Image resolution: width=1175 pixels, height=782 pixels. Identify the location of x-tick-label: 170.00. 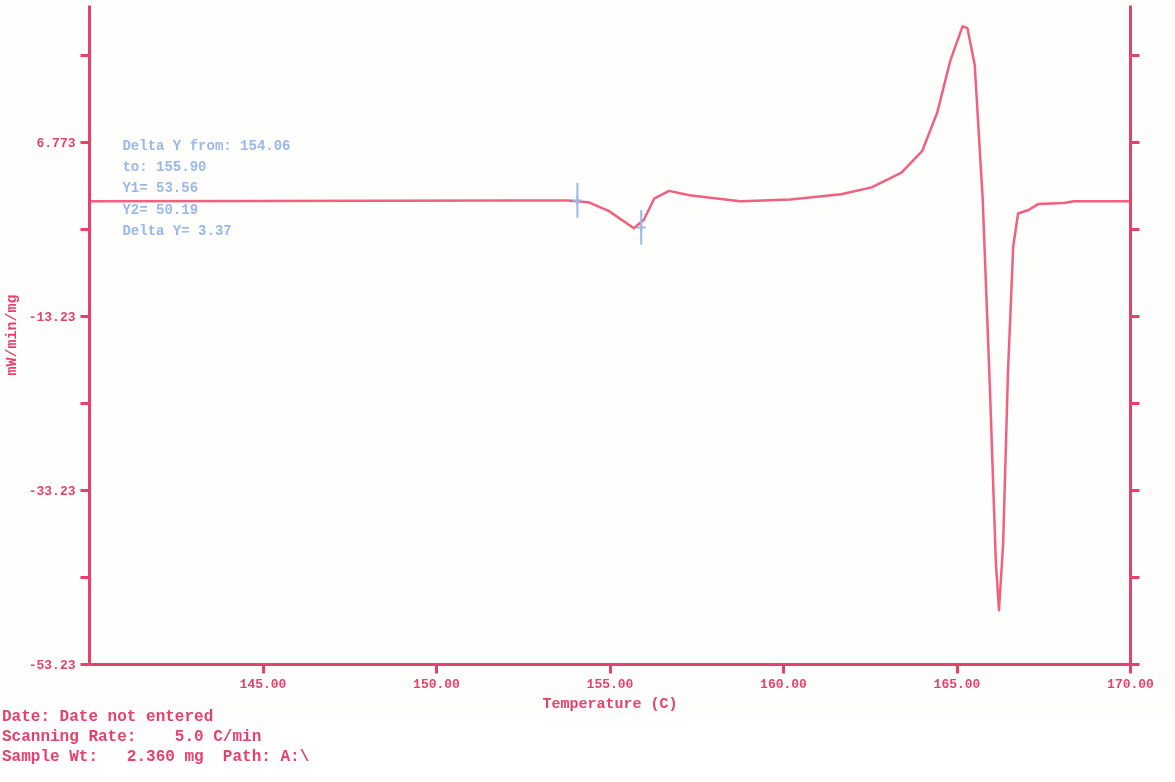
(1131, 684).